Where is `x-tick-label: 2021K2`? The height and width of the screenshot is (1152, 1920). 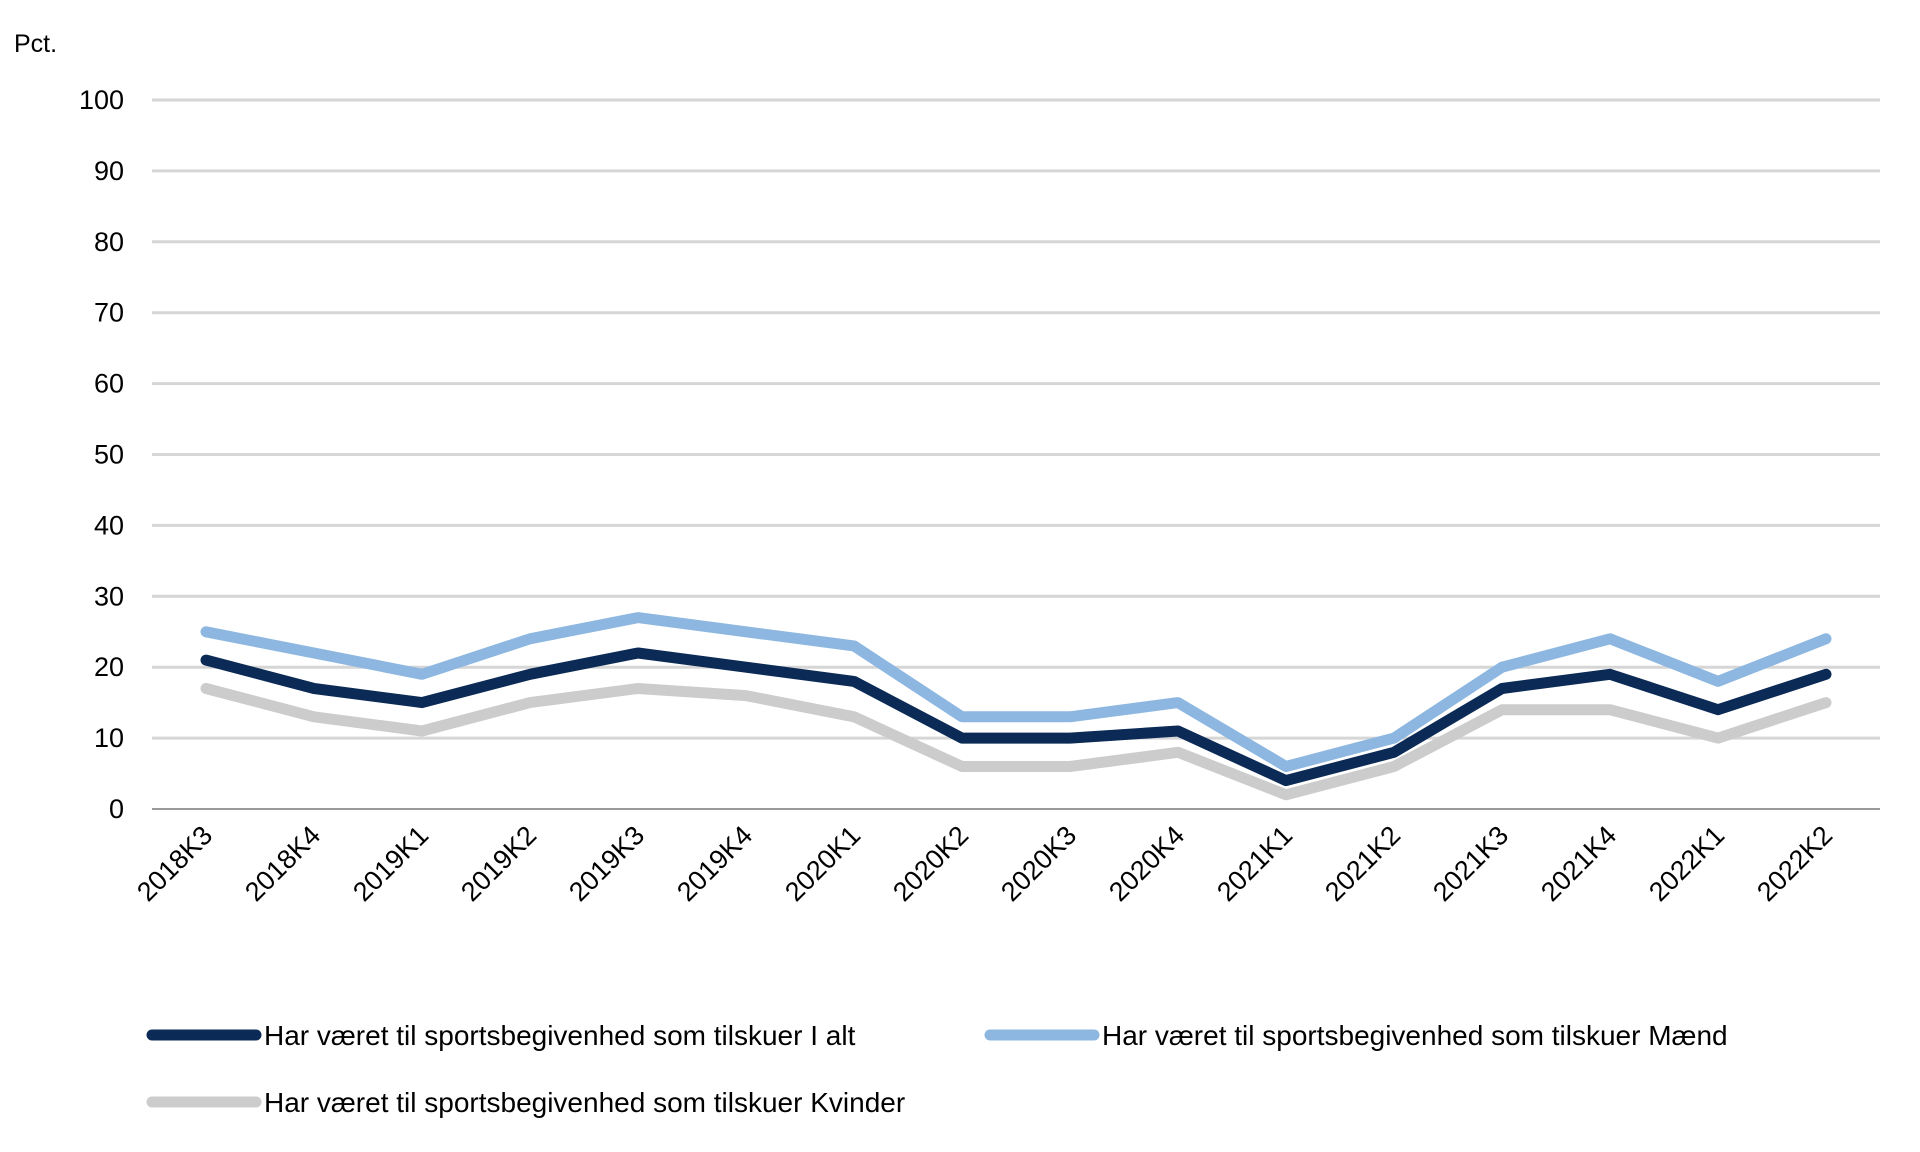
x-tick-label: 2021K2 is located at coordinates (1362, 863).